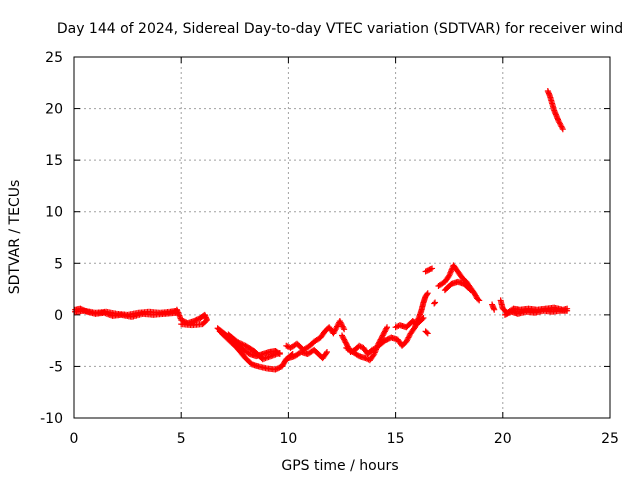  What do you see at coordinates (74, 439) in the screenshot?
I see `x-tick-label: 0` at bounding box center [74, 439].